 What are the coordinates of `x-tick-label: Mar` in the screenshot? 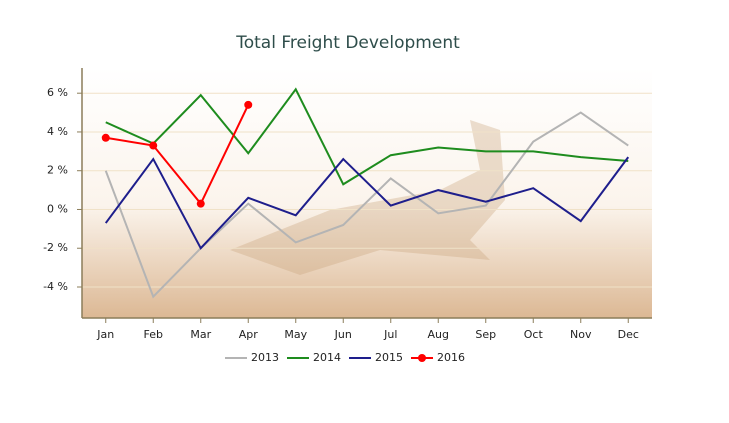 It's located at (200, 334).